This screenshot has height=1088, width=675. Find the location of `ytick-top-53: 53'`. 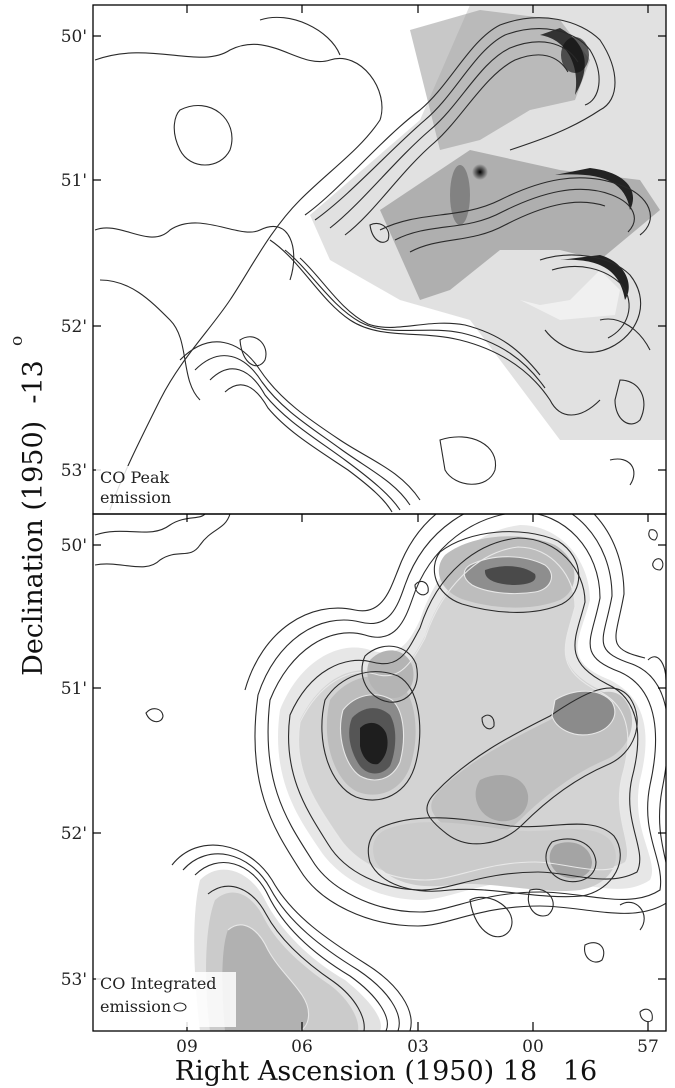

ytick-top-53: 53' is located at coordinates (74, 471).